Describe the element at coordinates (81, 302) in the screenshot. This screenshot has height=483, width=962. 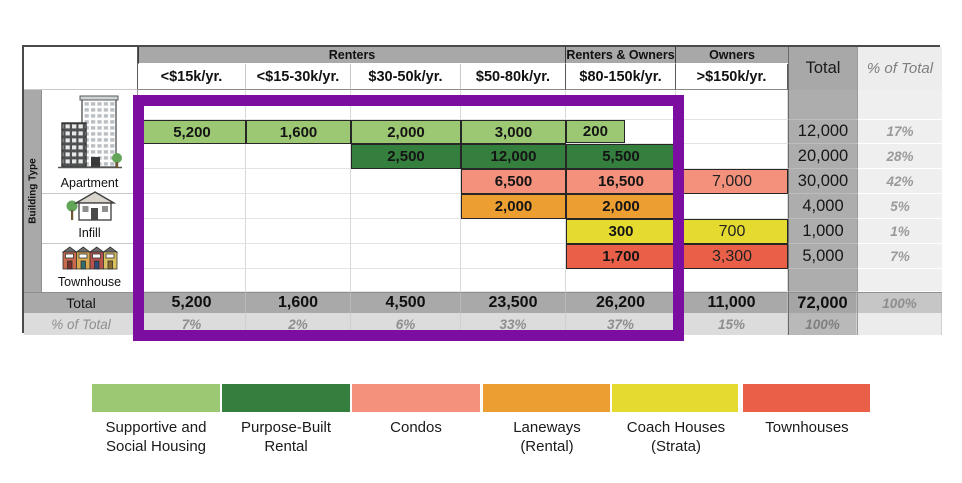
I see `total-row-label: Total` at that location.